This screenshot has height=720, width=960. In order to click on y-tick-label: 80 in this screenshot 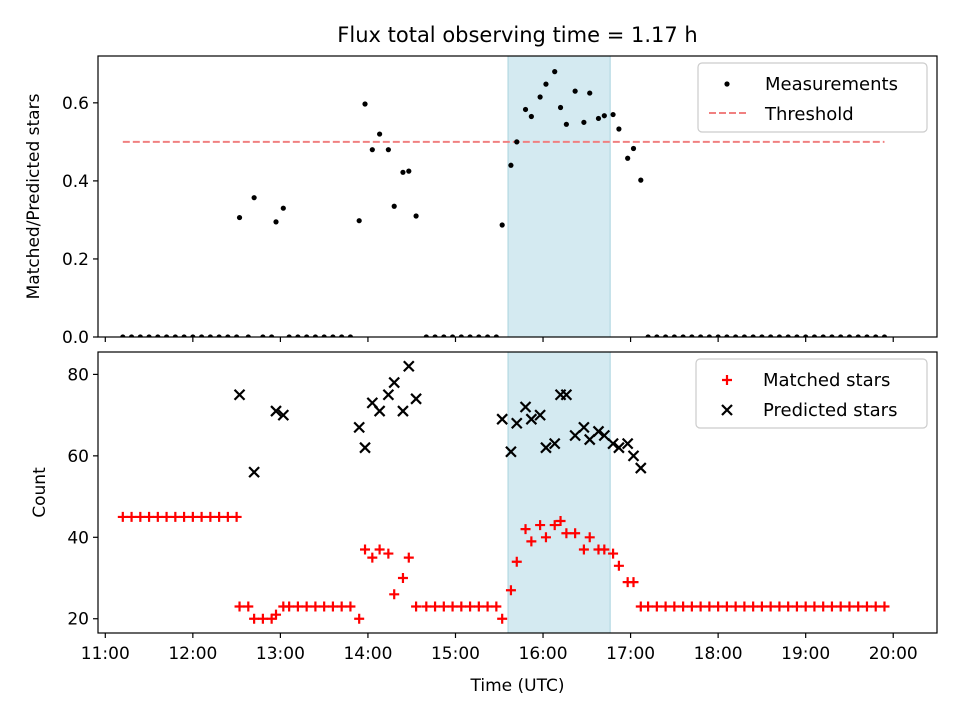, I will do `click(78, 375)`.